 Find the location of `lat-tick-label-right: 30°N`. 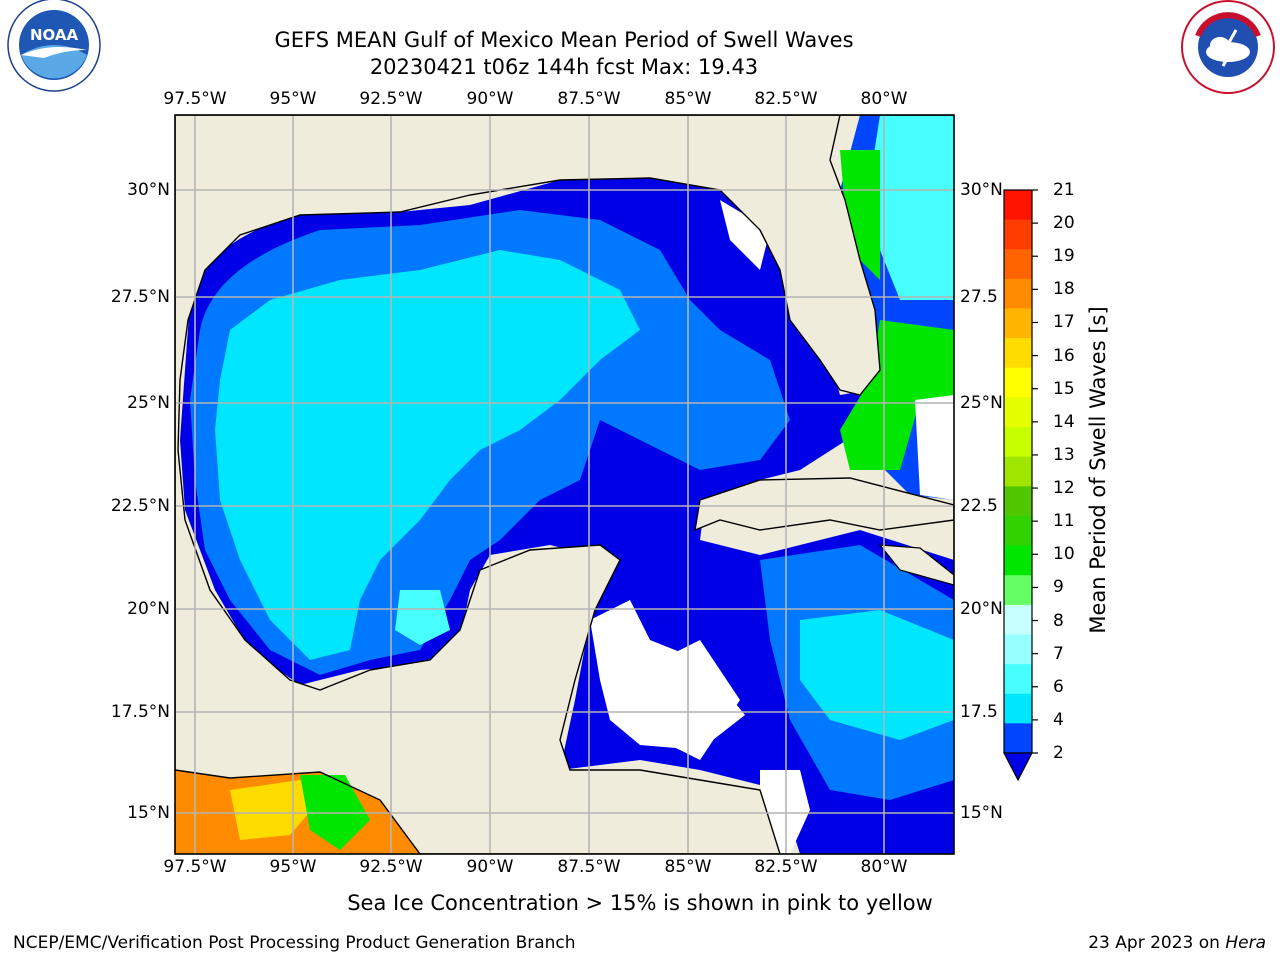

lat-tick-label-right: 30°N is located at coordinates (981, 190).